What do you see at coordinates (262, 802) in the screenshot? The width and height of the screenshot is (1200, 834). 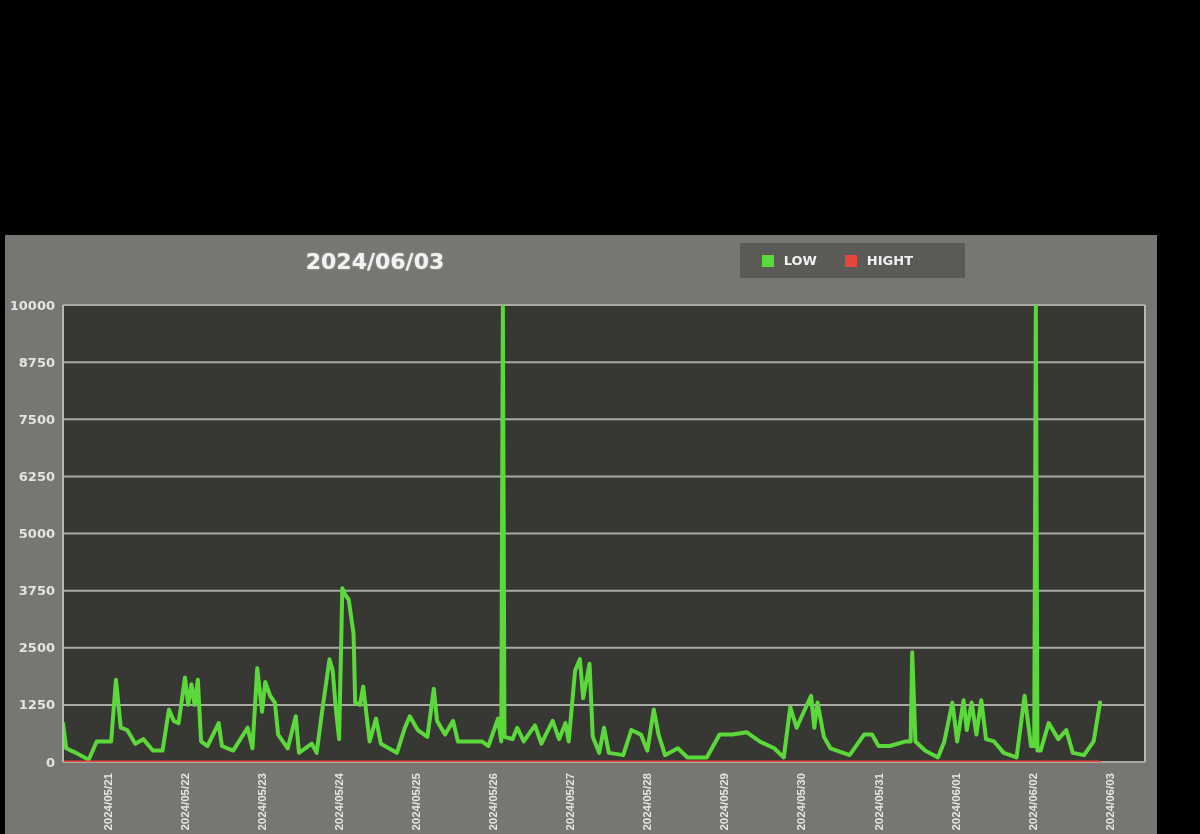 I see `x-tick-label: 2024/05/23` at bounding box center [262, 802].